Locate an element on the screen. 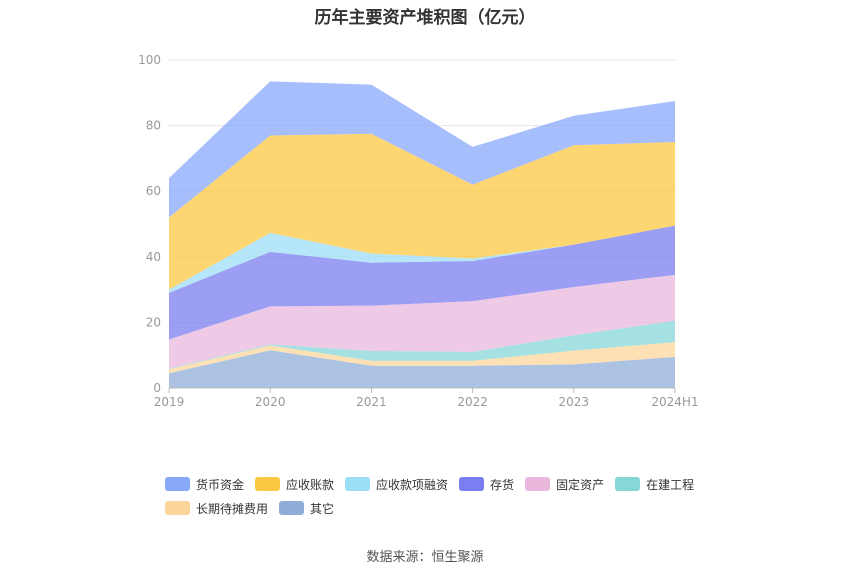 This screenshot has width=850, height=575. source-note: 数据来源：恒生聚源 is located at coordinates (425, 557).